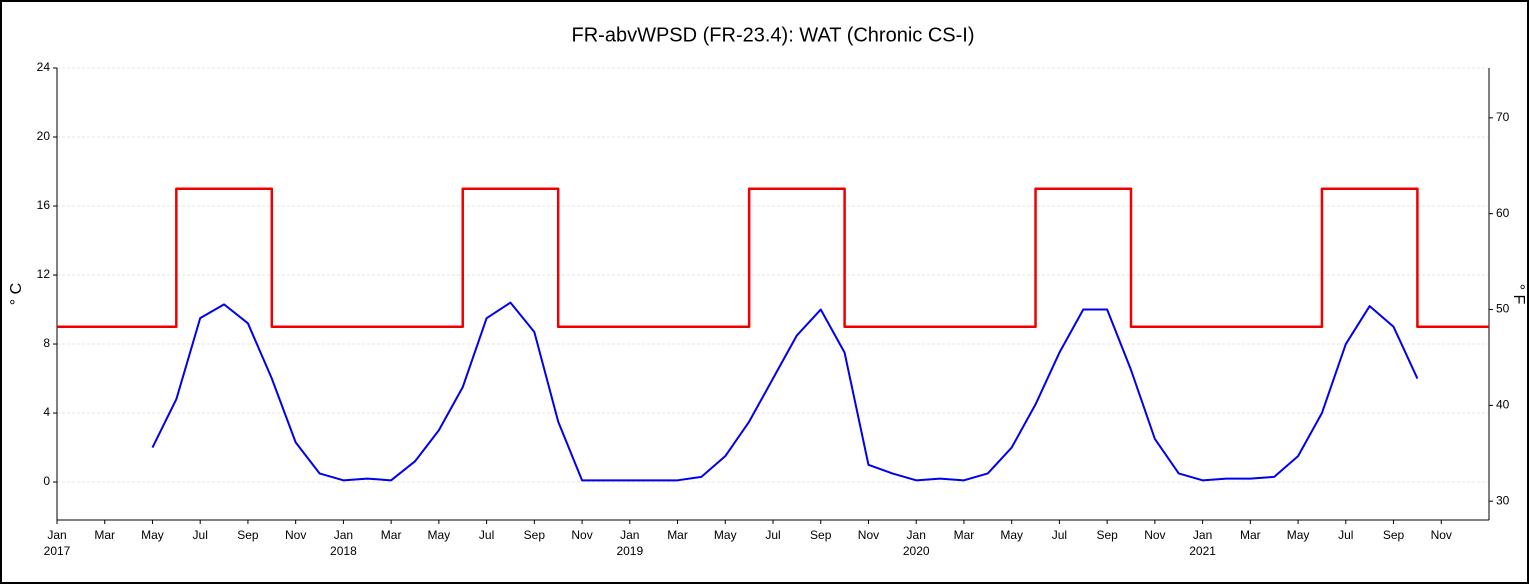  I want to click on y2-tick-label: 60, so click(1503, 213).